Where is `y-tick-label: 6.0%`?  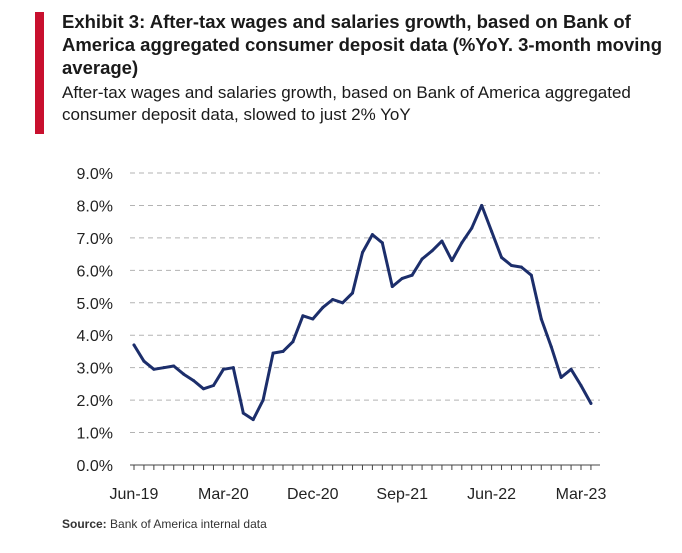
y-tick-label: 6.0% is located at coordinates (95, 271).